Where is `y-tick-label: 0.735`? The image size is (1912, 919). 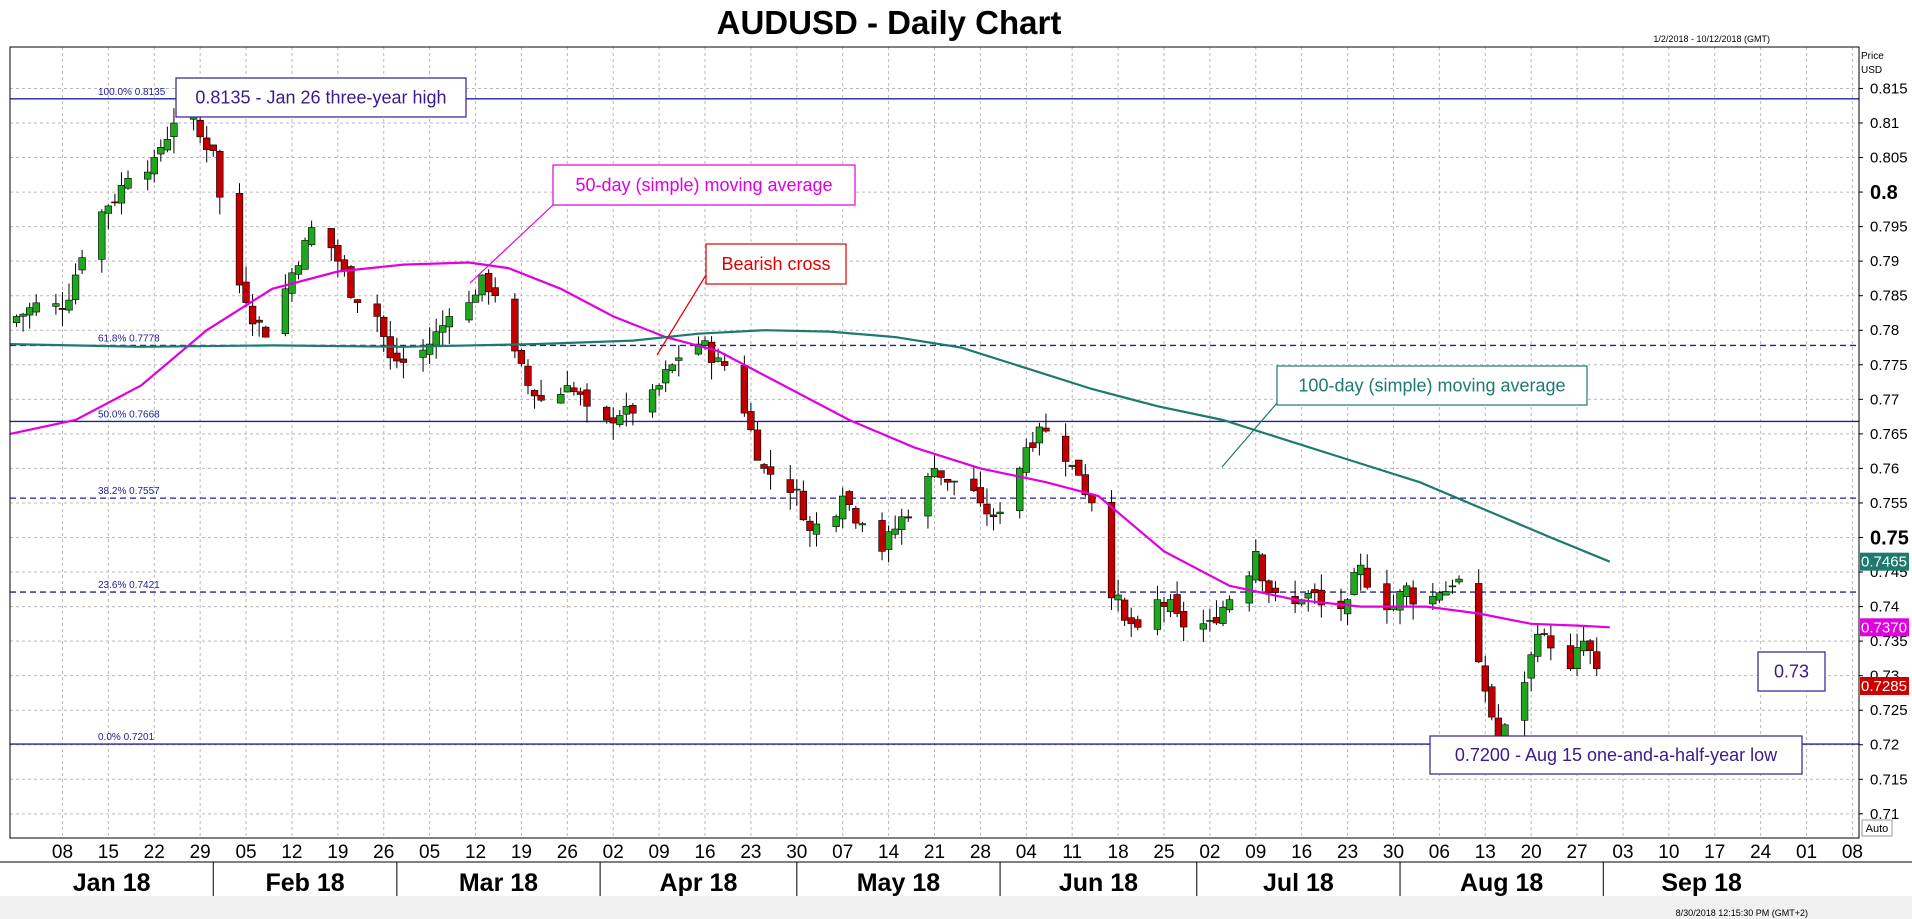 y-tick-label: 0.735 is located at coordinates (1889, 641).